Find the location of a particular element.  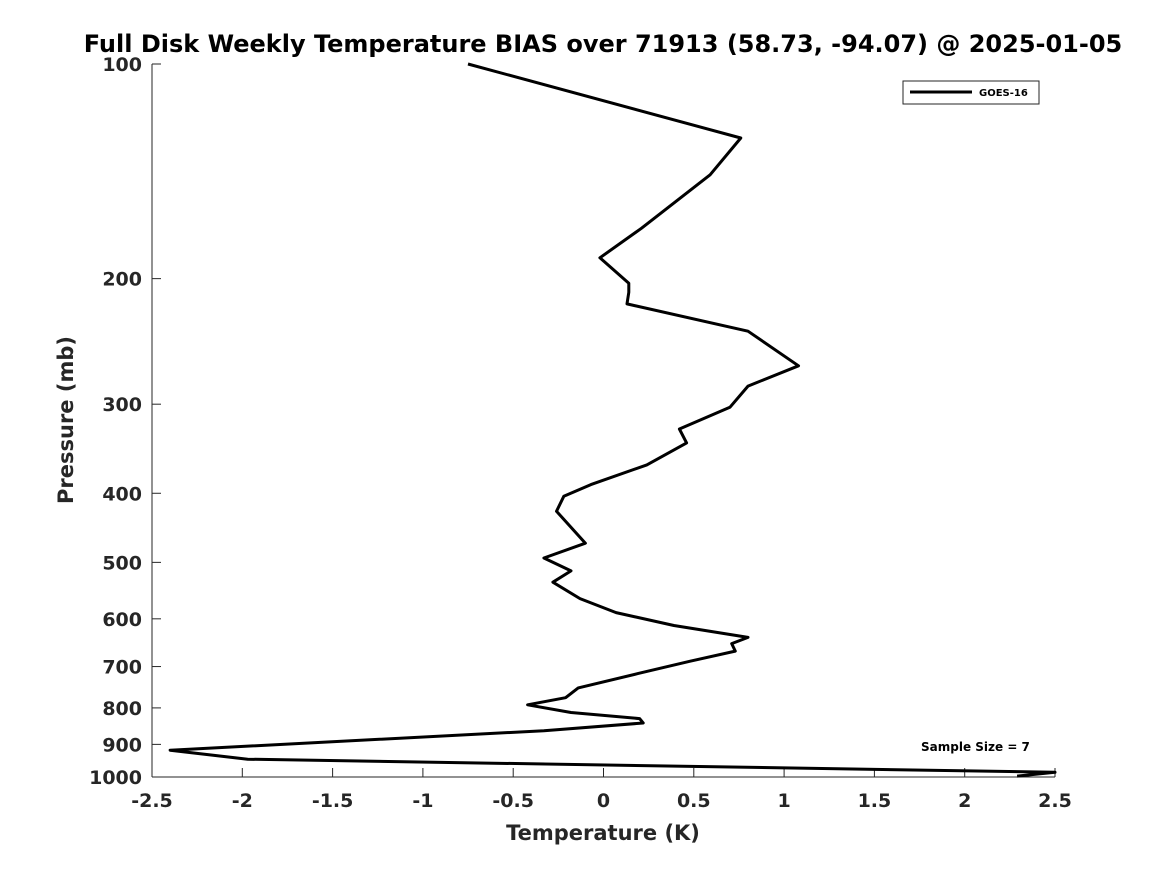

y-tick-label: 100 is located at coordinates (122, 65).